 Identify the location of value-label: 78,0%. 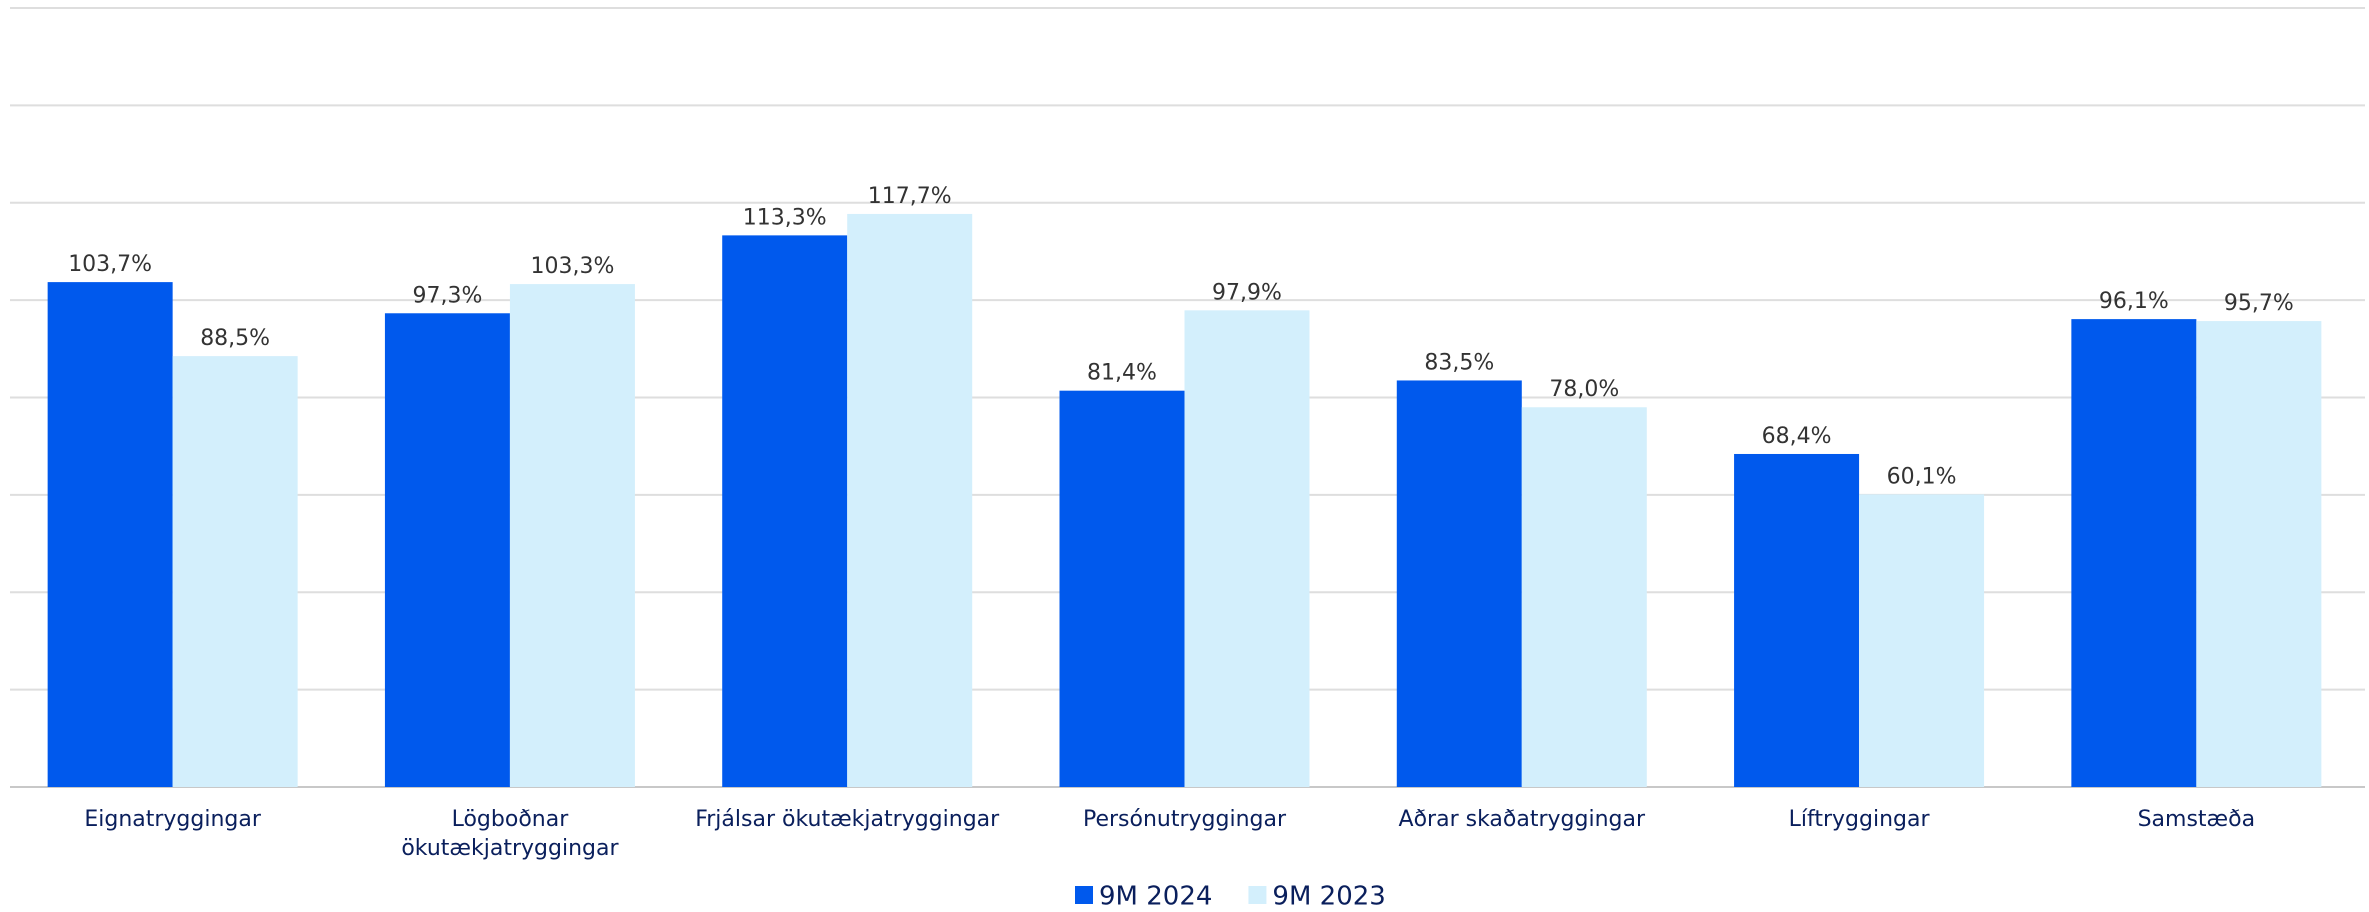
(1584, 389).